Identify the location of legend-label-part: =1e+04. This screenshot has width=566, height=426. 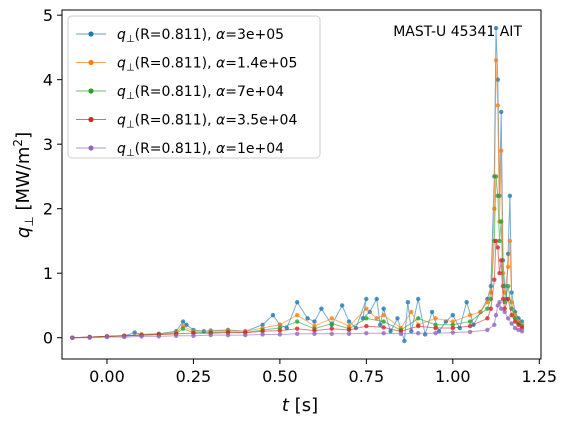
(254, 149).